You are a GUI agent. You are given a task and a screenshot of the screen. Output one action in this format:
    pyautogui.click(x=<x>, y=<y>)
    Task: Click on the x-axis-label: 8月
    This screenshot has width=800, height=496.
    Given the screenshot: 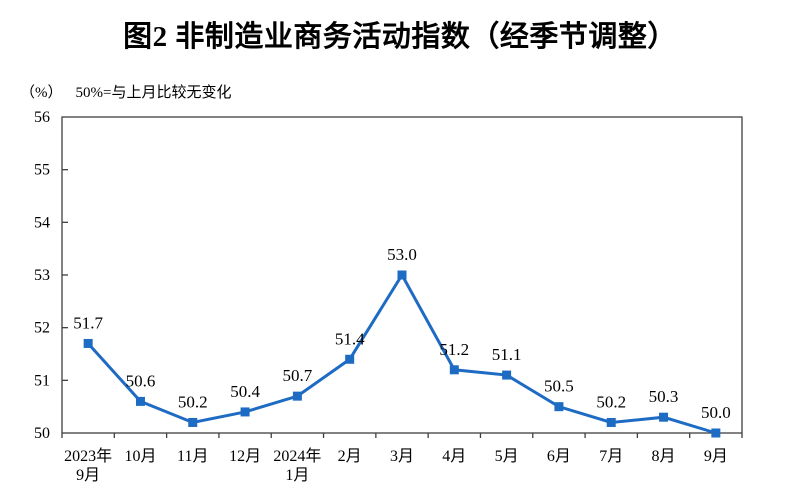 What is the action you would take?
    pyautogui.click(x=664, y=456)
    